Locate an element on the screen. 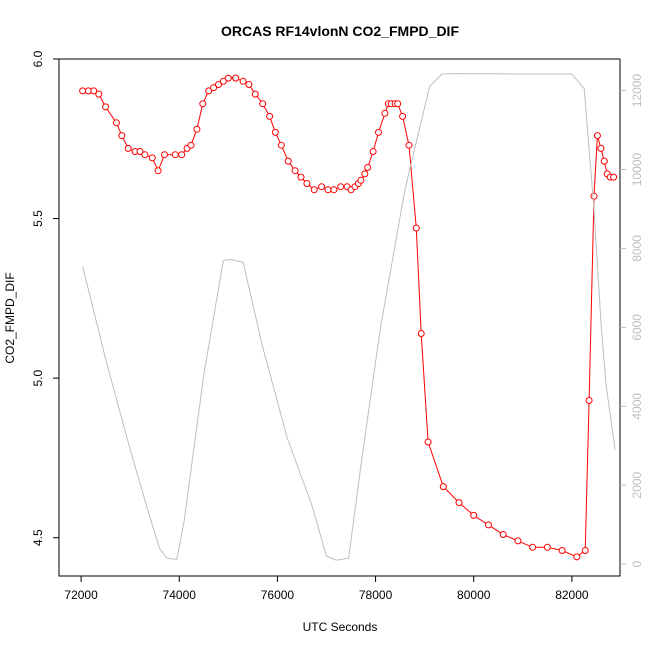  y-tick-label: 4.5 is located at coordinates (38, 537).